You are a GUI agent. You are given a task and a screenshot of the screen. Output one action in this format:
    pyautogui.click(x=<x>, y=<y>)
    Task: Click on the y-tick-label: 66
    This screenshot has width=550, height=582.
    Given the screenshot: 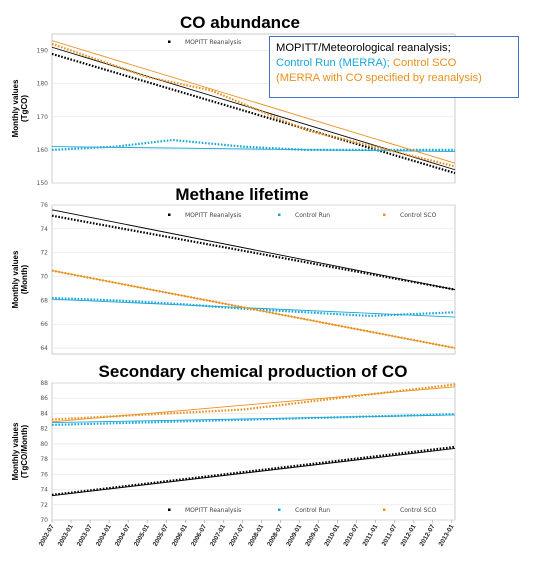 What is the action you would take?
    pyautogui.click(x=44, y=324)
    